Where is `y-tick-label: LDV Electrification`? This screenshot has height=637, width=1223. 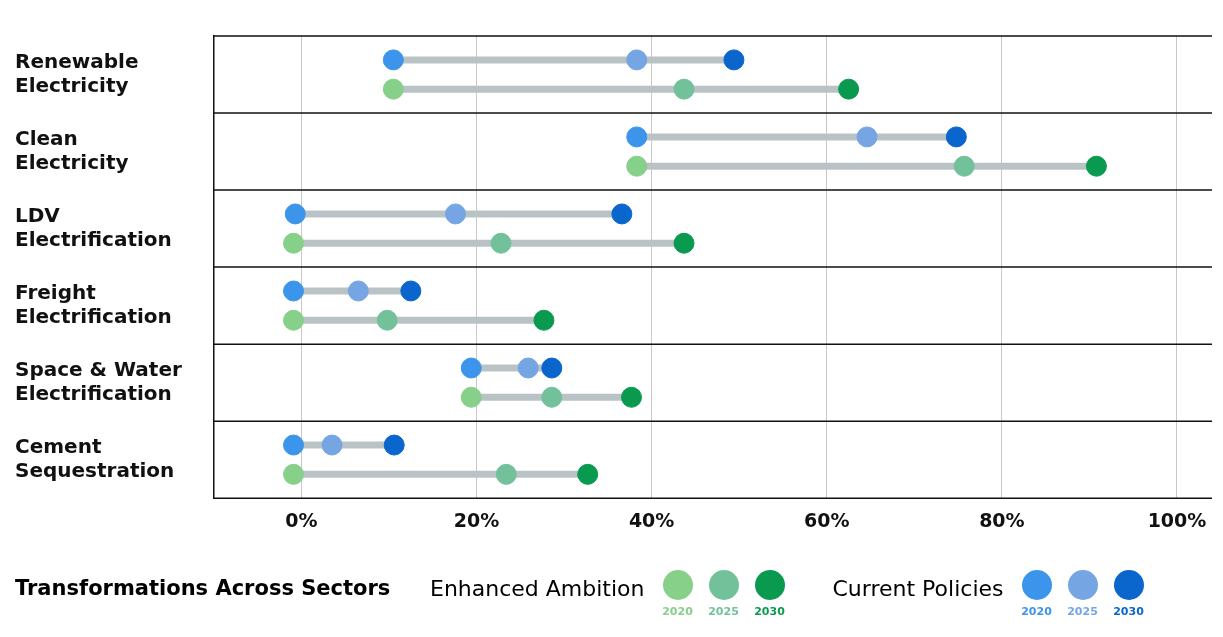
y-tick-label: LDV Electrification is located at coordinates (93, 226).